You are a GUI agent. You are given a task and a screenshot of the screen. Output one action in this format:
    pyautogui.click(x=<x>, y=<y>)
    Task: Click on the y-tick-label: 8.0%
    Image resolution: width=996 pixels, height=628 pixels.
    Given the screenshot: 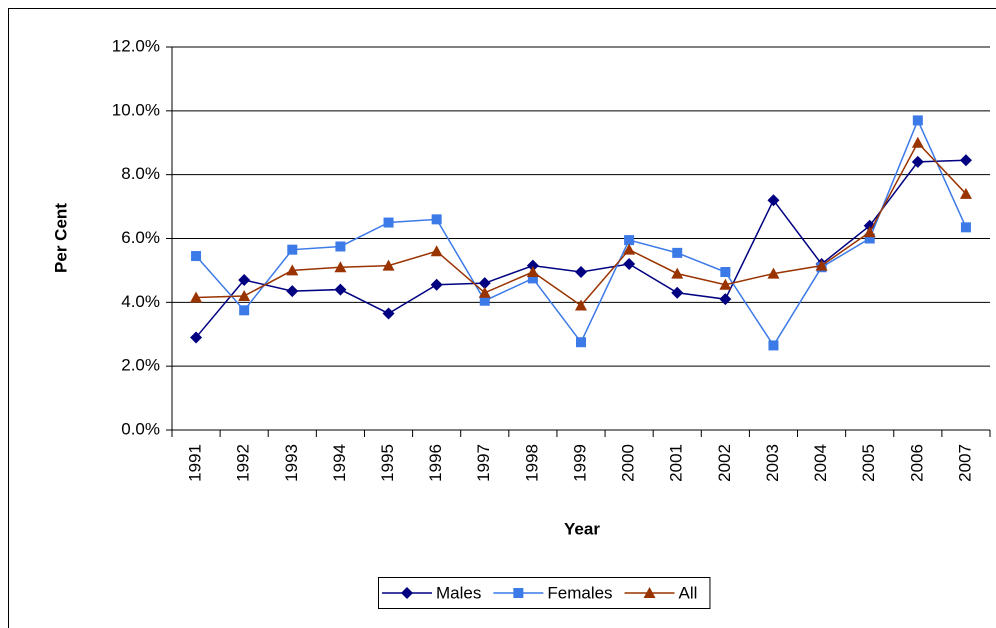 What is the action you would take?
    pyautogui.click(x=140, y=173)
    